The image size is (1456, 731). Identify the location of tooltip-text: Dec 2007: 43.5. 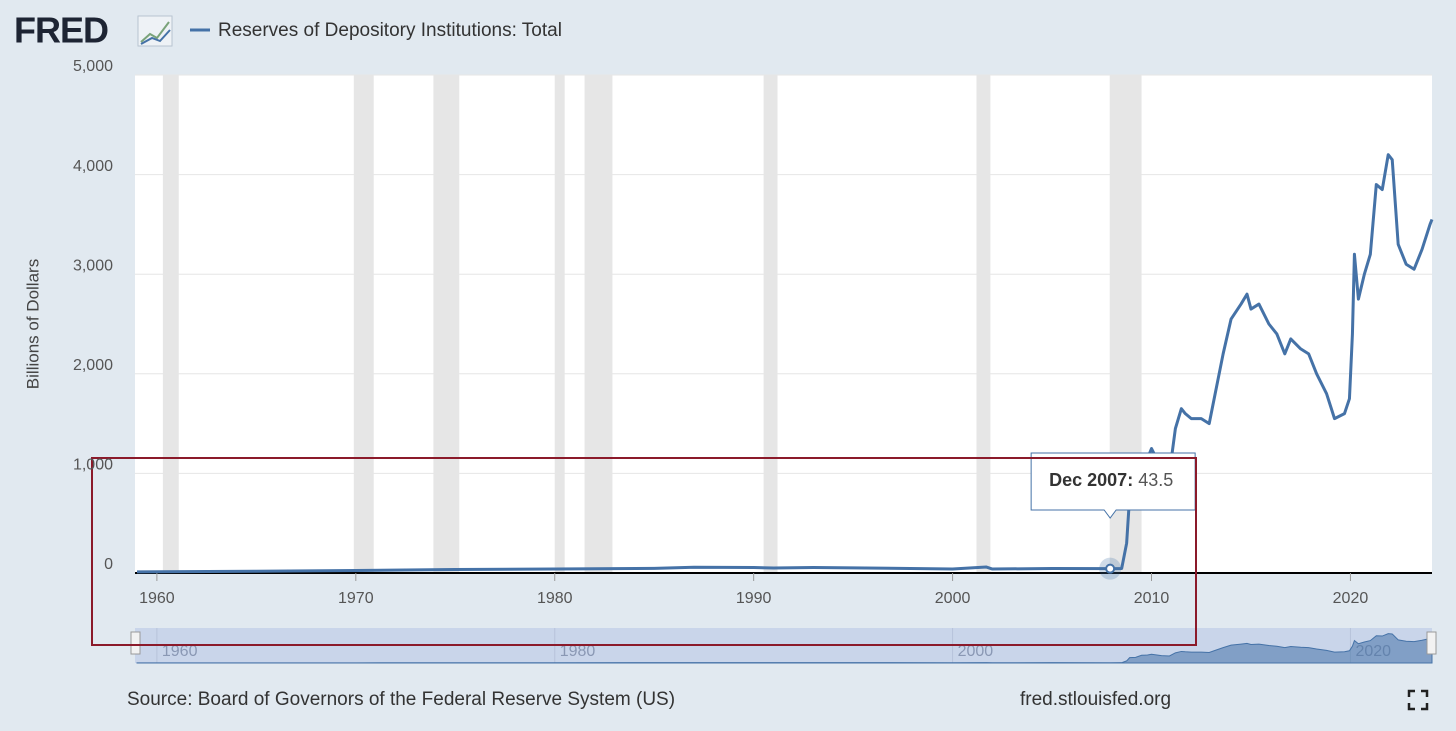
(1111, 480).